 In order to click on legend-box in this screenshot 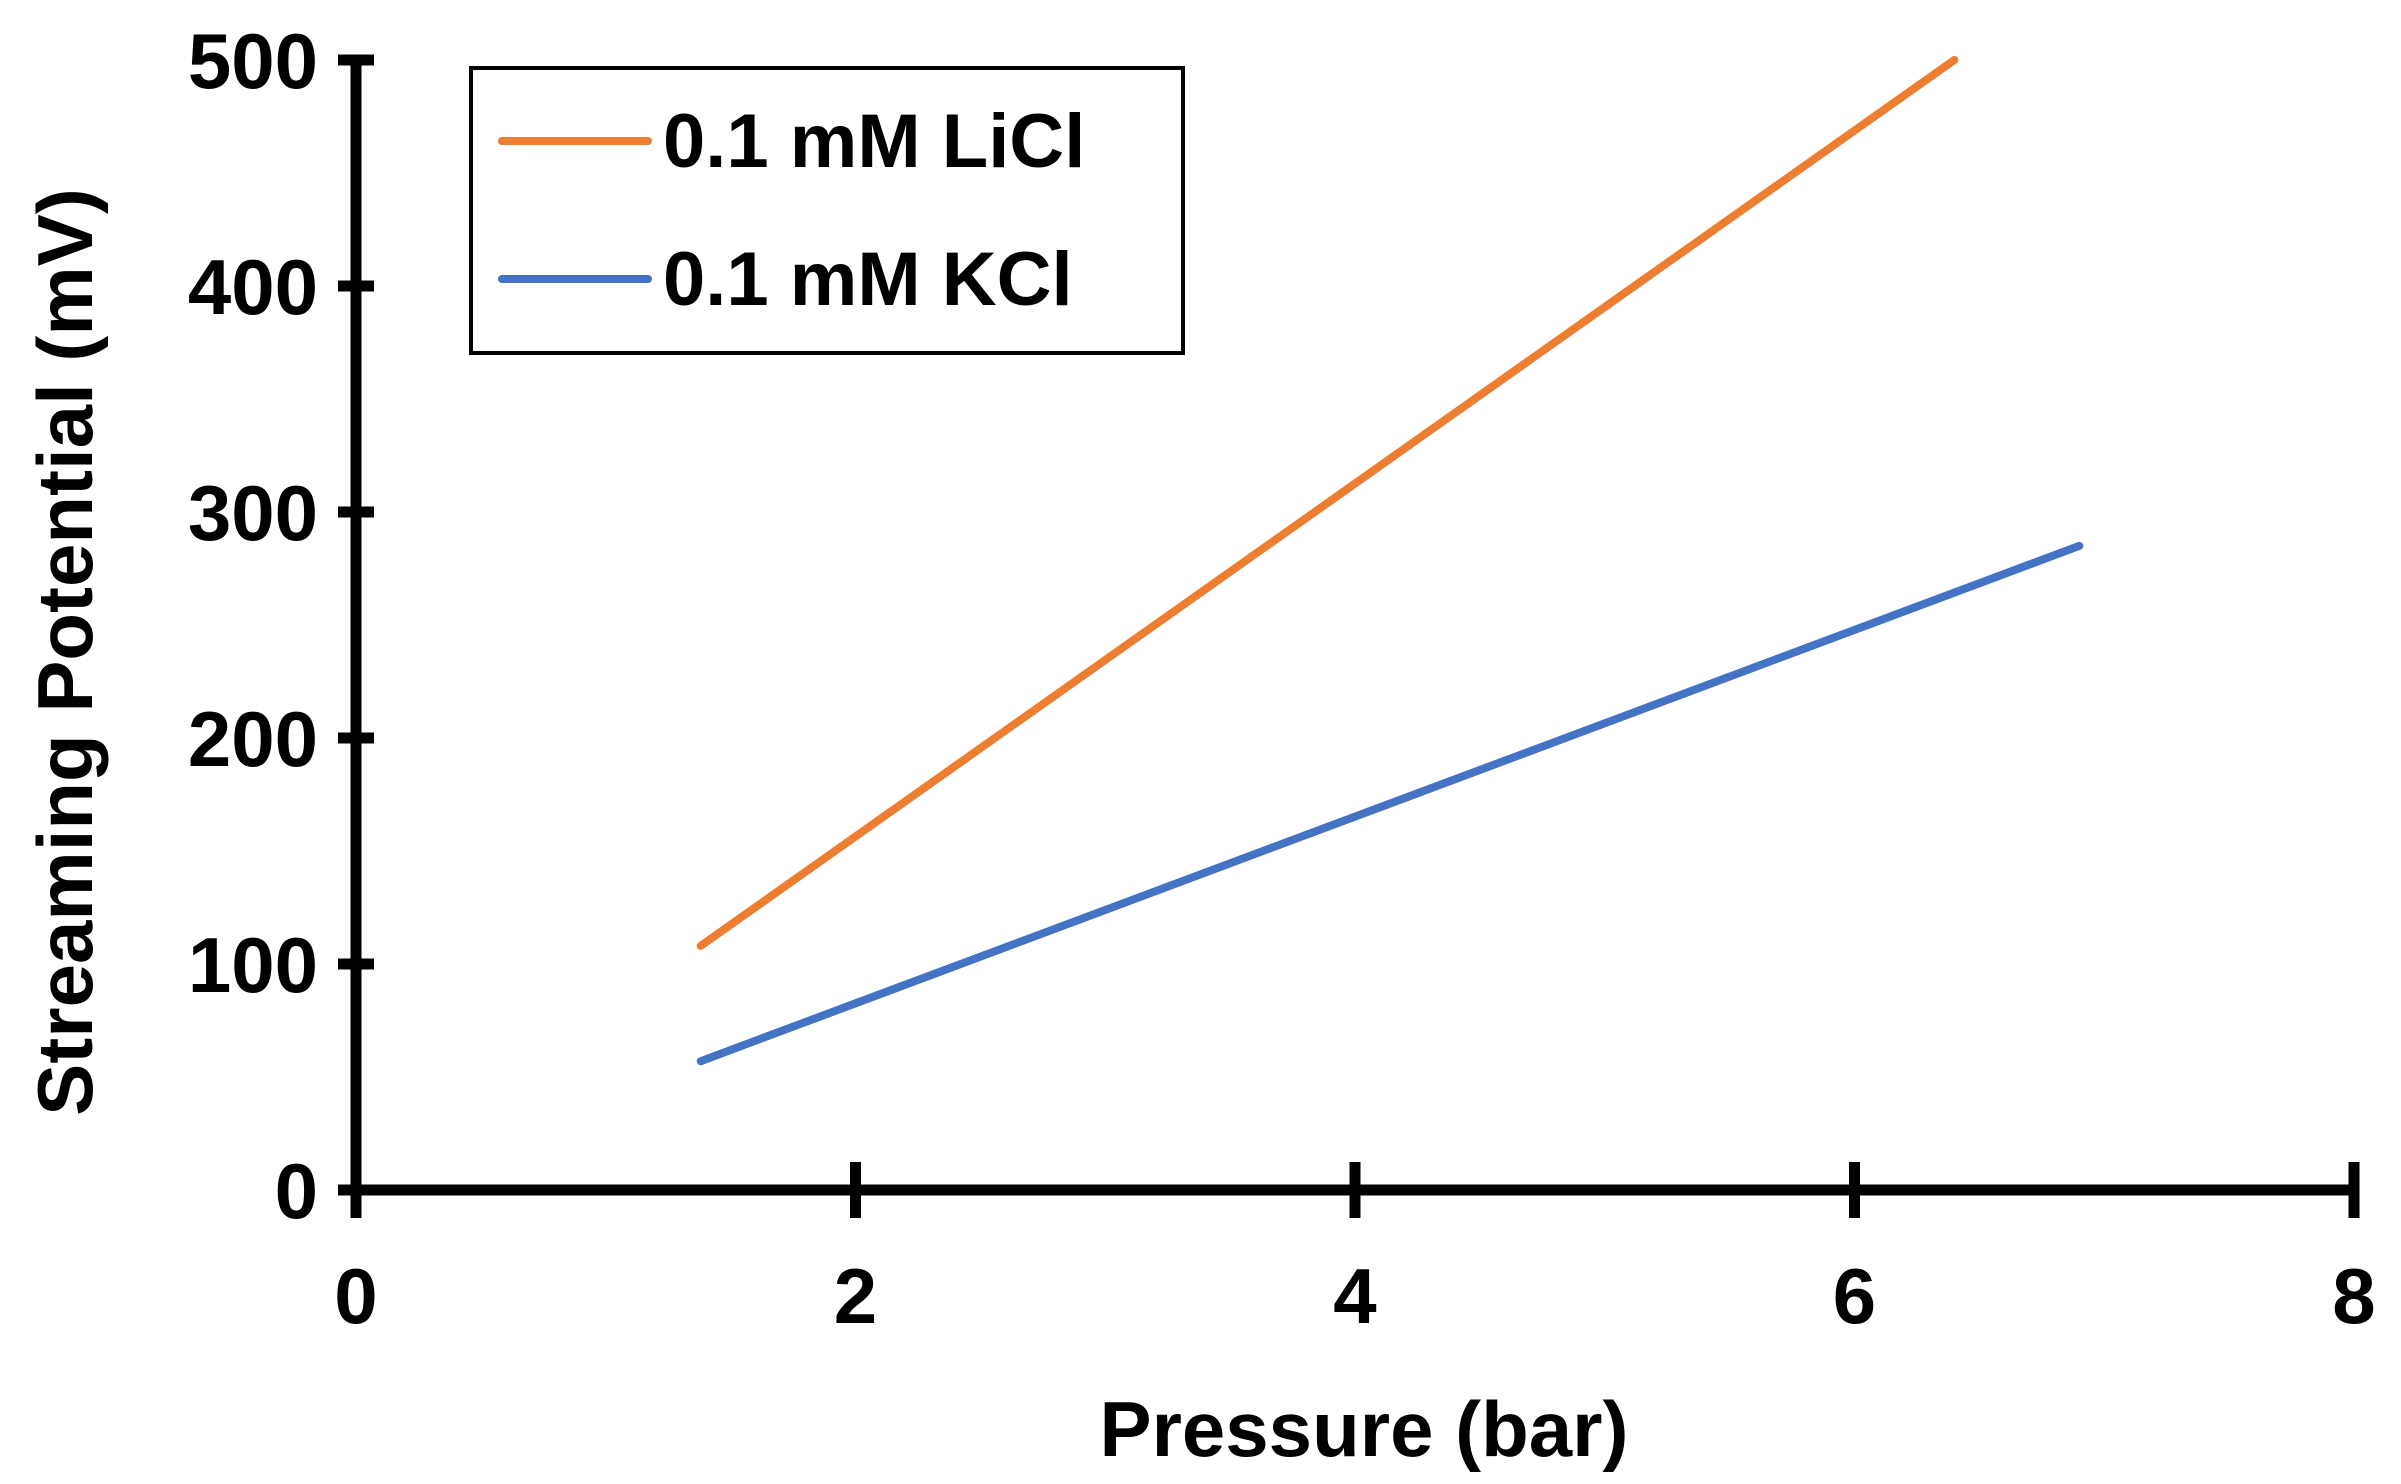, I will do `click(827, 210)`.